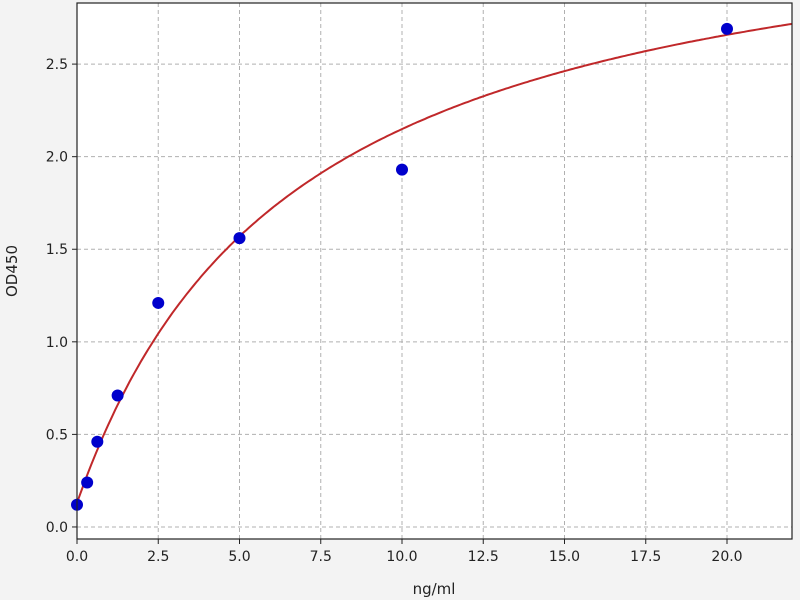 The image size is (800, 600). Describe the element at coordinates (57, 65) in the screenshot. I see `y-tick-label: 2.5` at that location.